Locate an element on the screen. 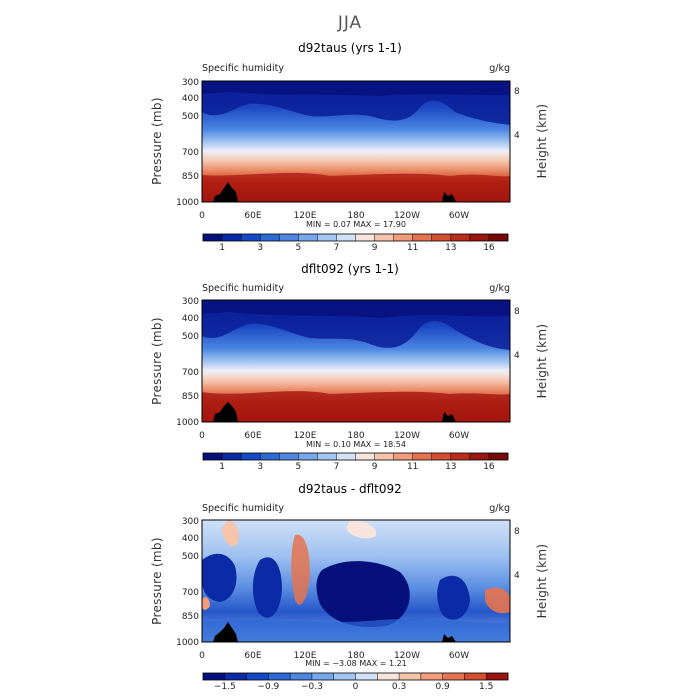 The width and height of the screenshot is (700, 700). y-axis-label: Pressure (mb) is located at coordinates (157, 361).